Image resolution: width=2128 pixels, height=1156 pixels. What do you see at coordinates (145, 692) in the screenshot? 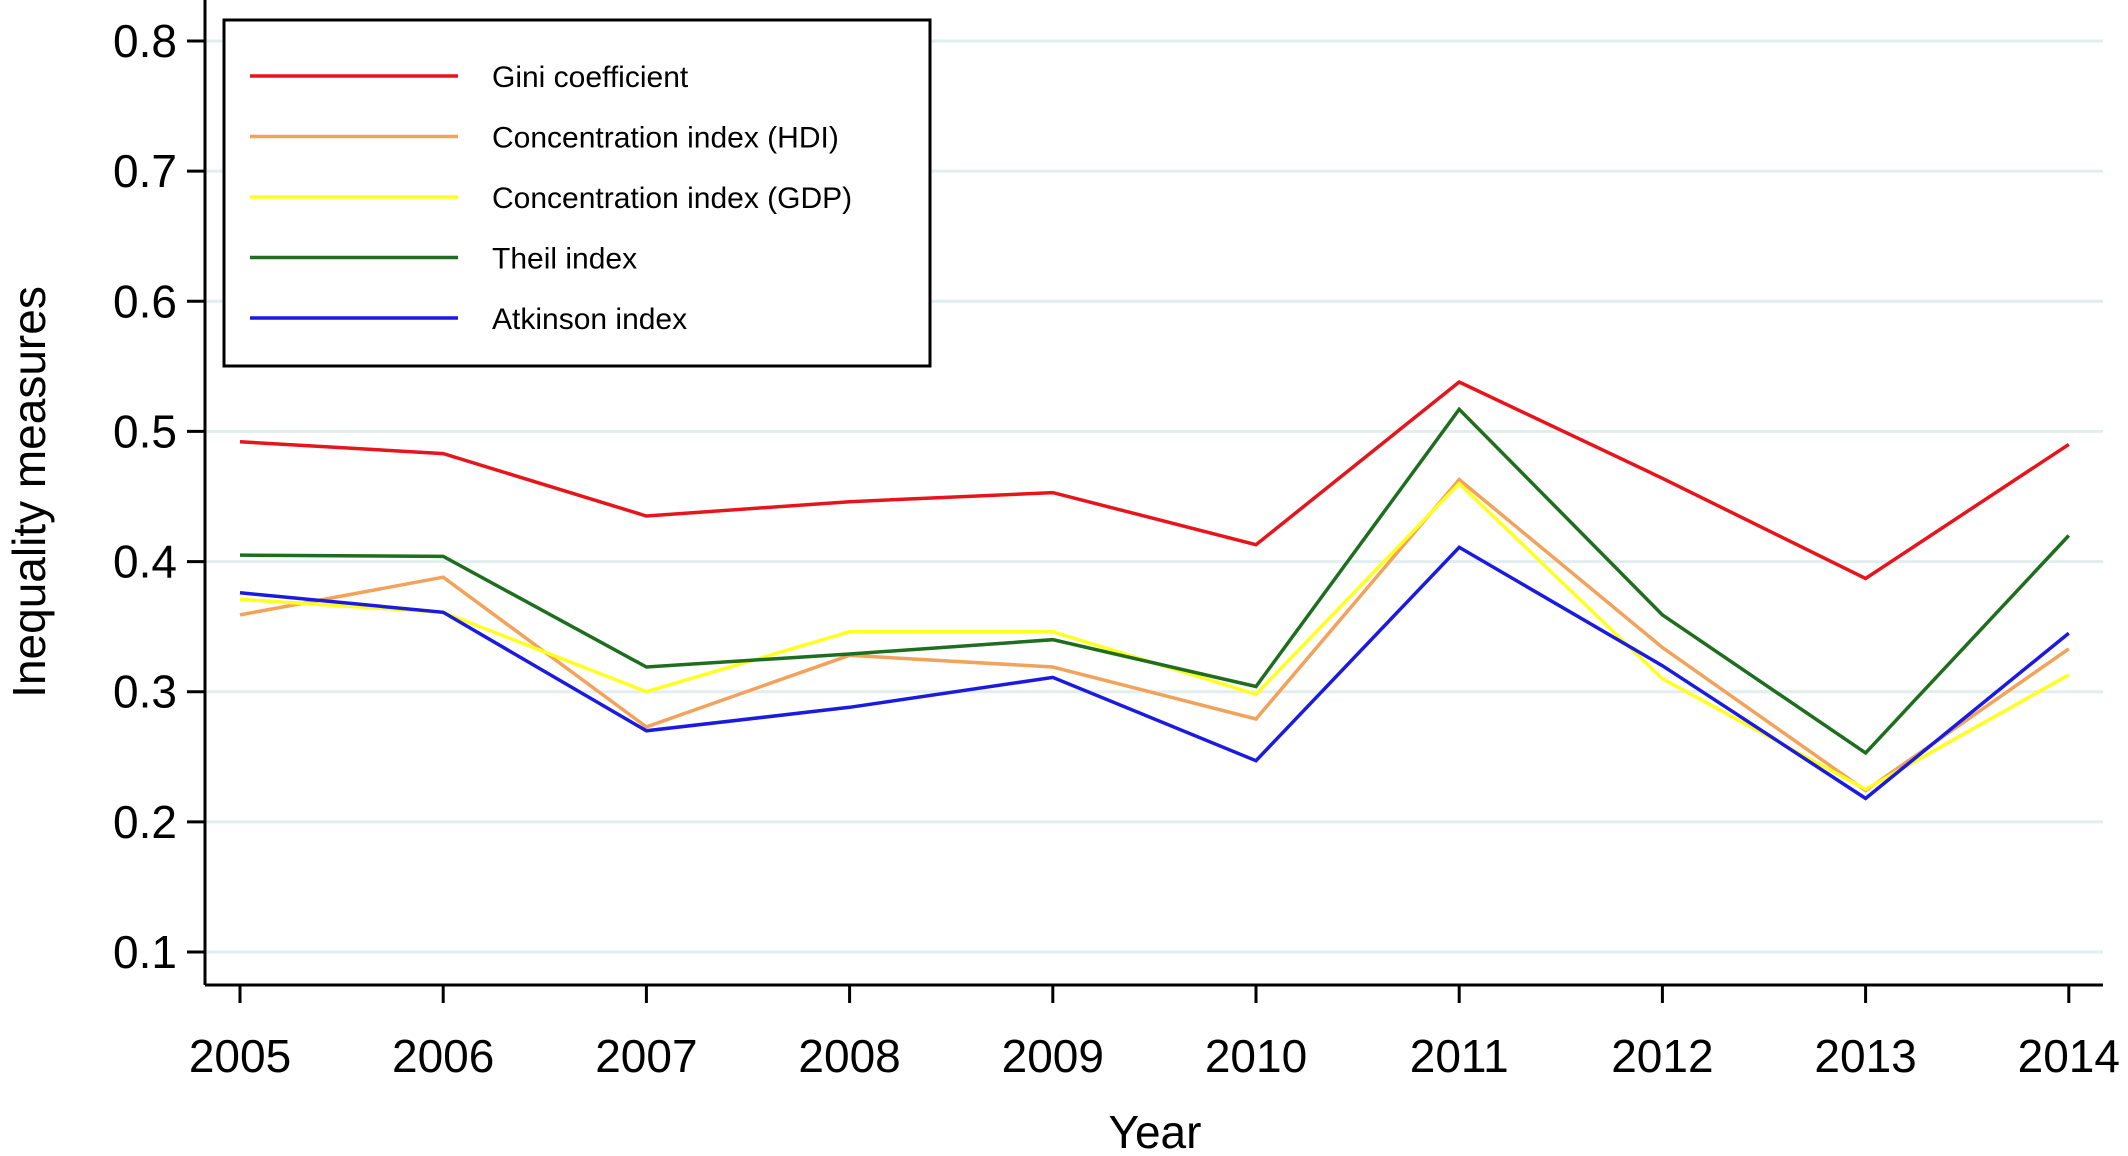
I see `y-tick-label: 0.3` at bounding box center [145, 692].